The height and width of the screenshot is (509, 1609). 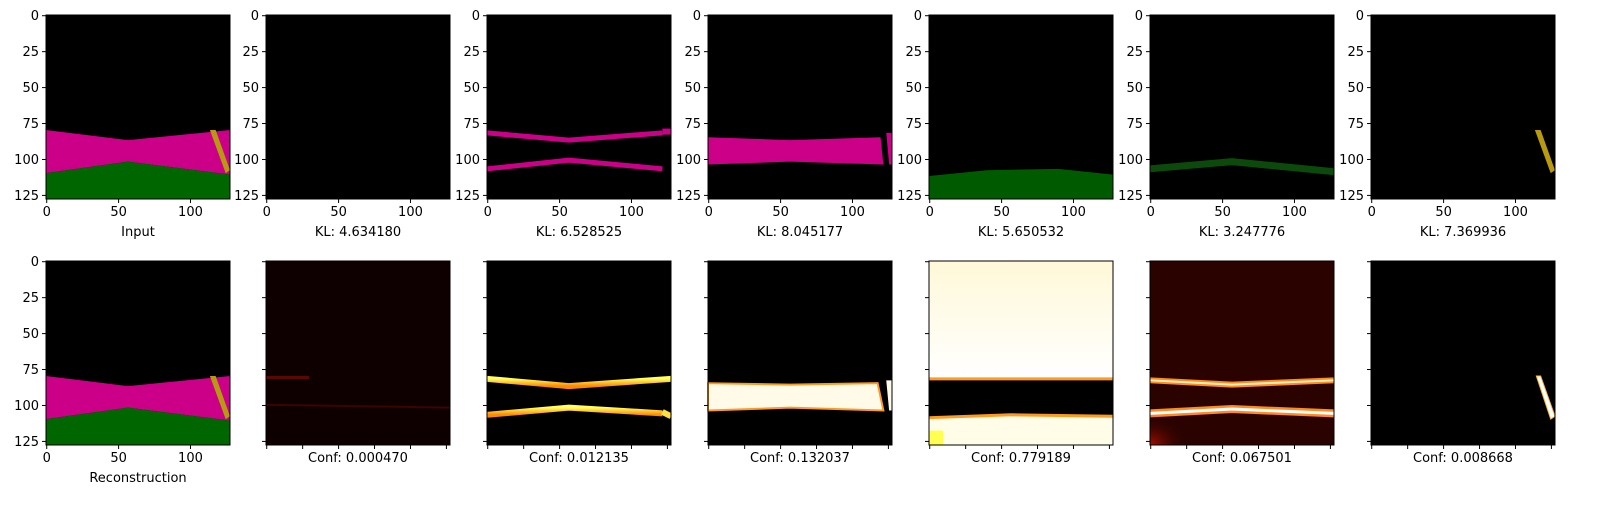 What do you see at coordinates (1182, 419) in the screenshot?
I see `heat-corner-glow` at bounding box center [1182, 419].